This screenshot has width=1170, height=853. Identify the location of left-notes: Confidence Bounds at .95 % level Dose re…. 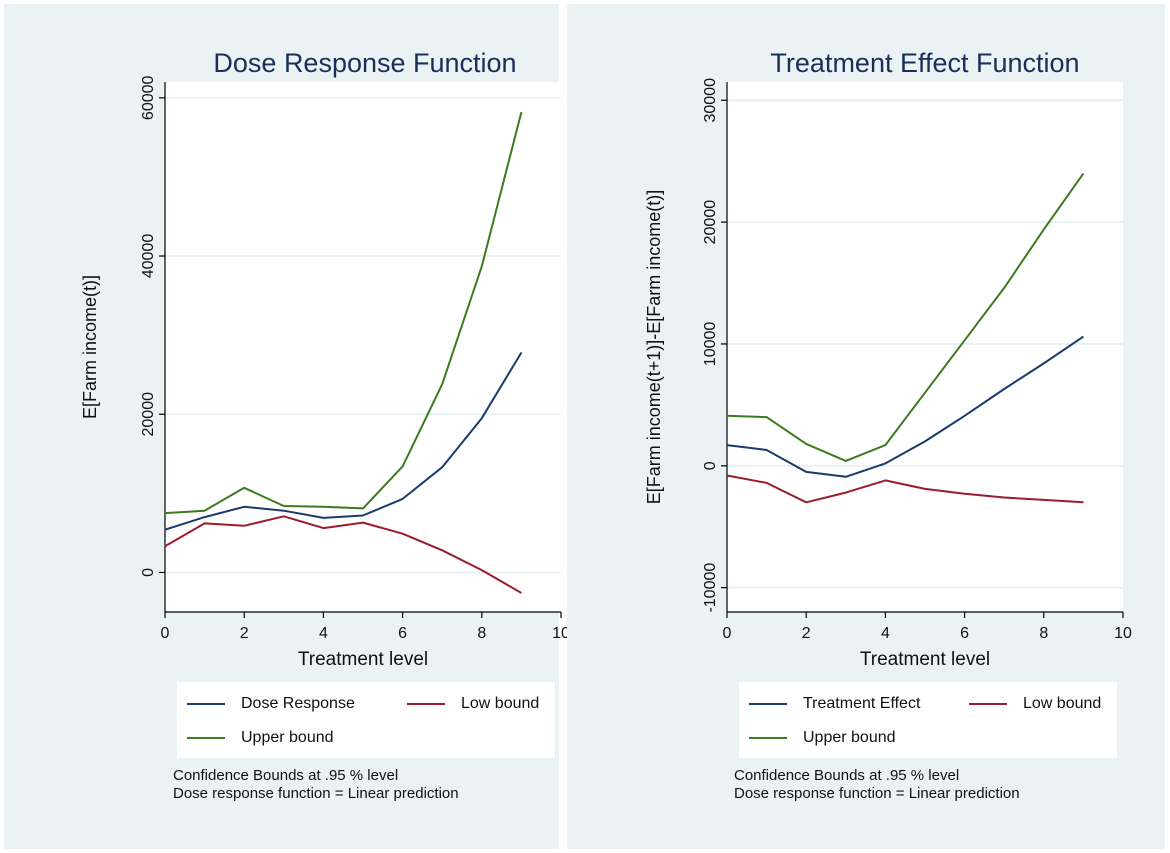
(316, 785).